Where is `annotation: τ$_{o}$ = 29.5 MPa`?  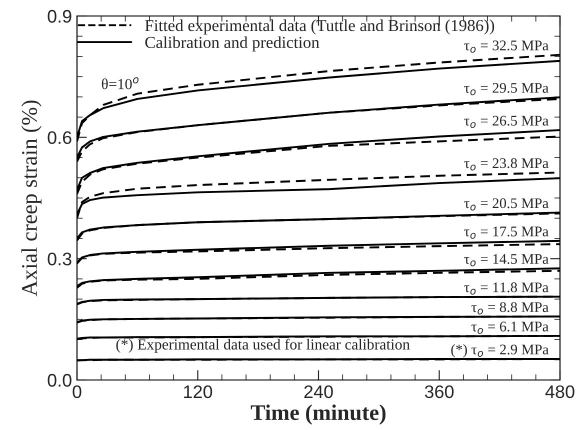
annotation: τ$_{o}$ = 29.5 MPa is located at coordinates (506, 89).